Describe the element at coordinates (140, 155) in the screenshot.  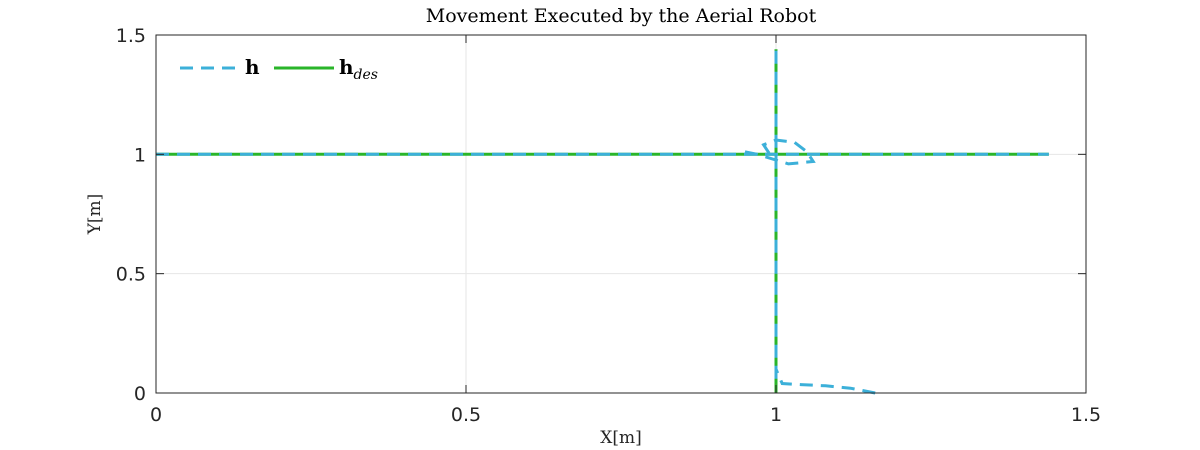
I see `y-tick-label: 1` at that location.